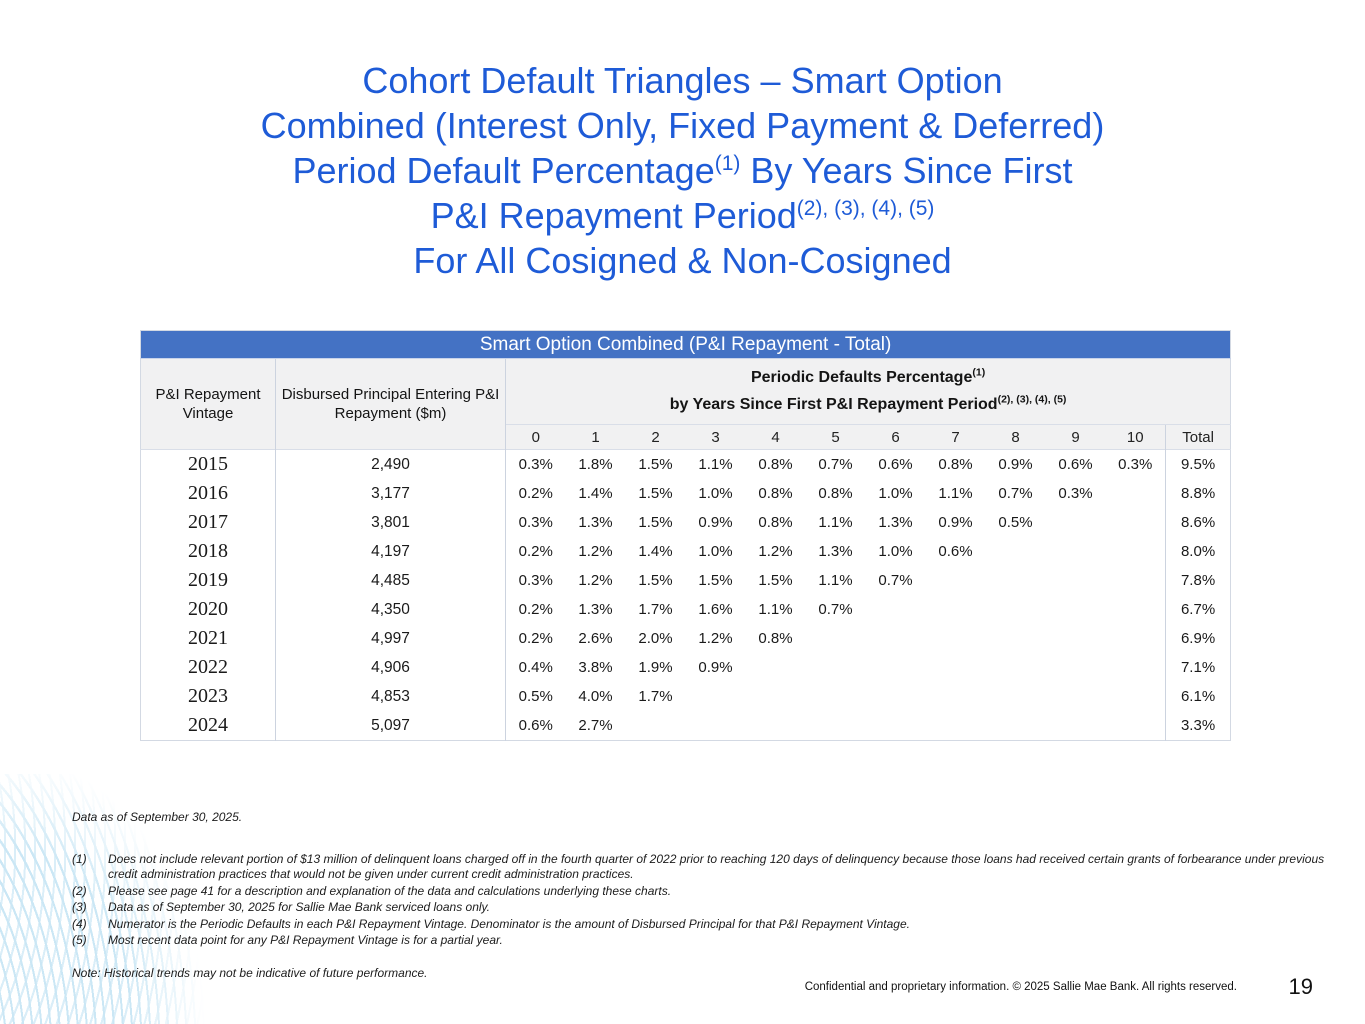 The image size is (1365, 1024). I want to click on footnote-number: (5), so click(79, 940).